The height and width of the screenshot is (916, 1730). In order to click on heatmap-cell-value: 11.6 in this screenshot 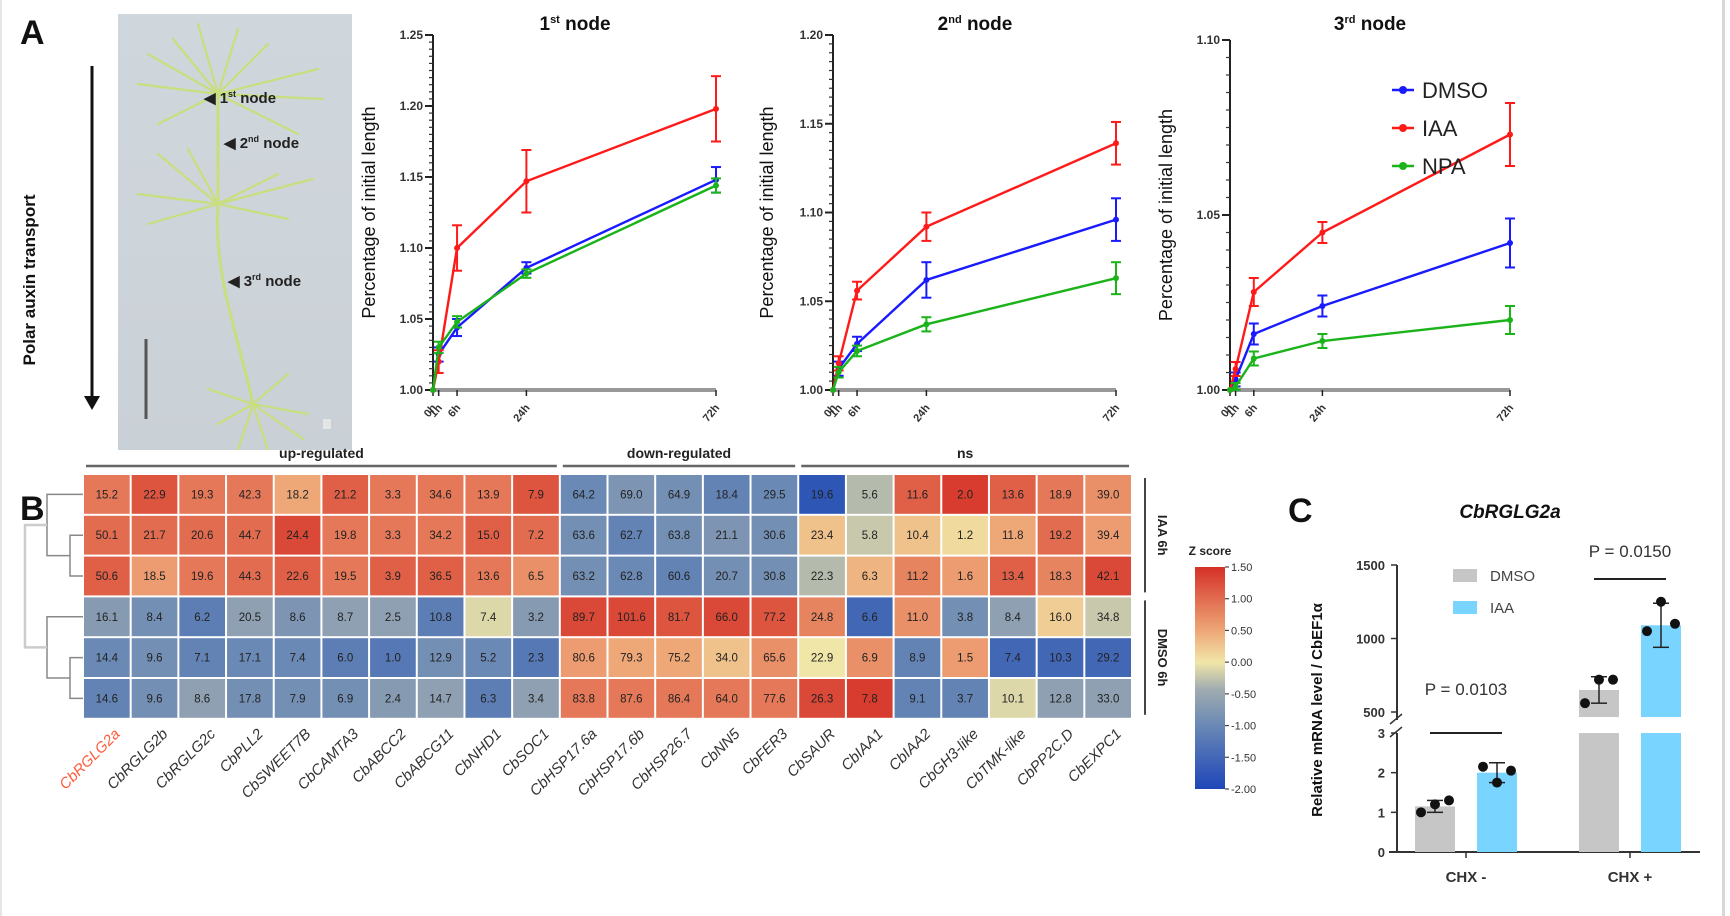, I will do `click(918, 495)`.